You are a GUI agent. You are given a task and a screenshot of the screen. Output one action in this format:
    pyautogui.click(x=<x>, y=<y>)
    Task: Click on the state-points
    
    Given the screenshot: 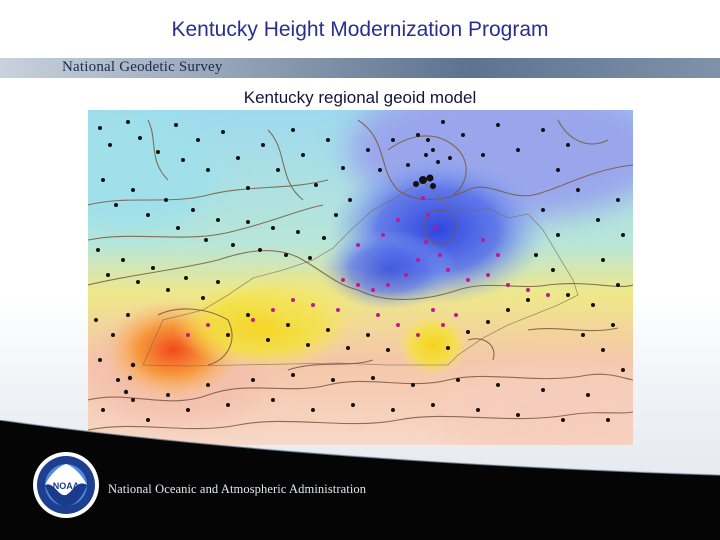 What is the action you would take?
    pyautogui.click(x=368, y=266)
    